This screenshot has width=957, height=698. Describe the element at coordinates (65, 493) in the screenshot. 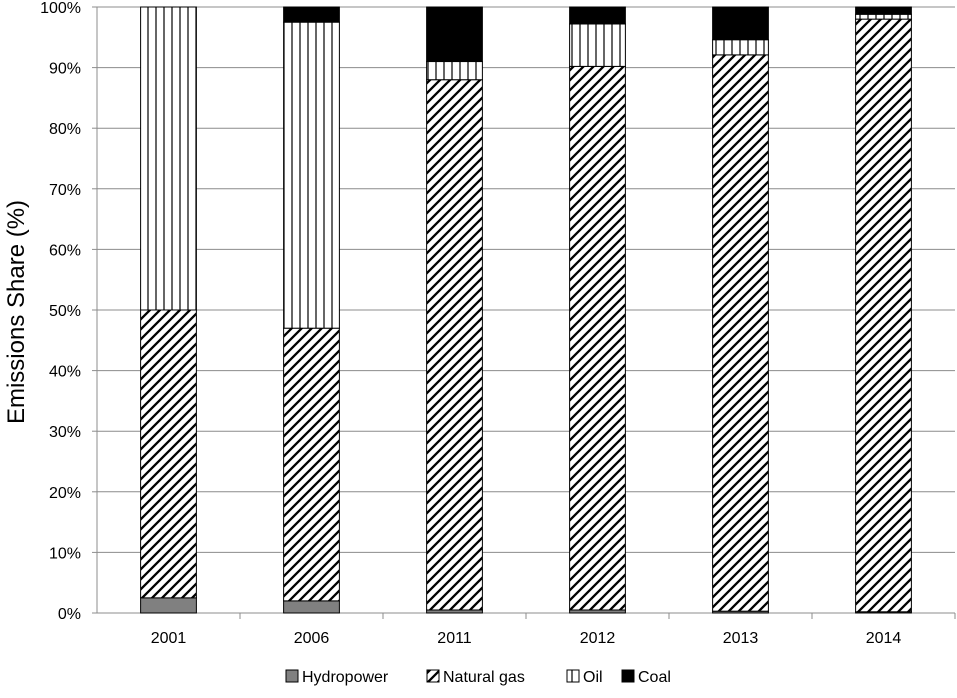

I see `y-tick-label: 20%` at that location.